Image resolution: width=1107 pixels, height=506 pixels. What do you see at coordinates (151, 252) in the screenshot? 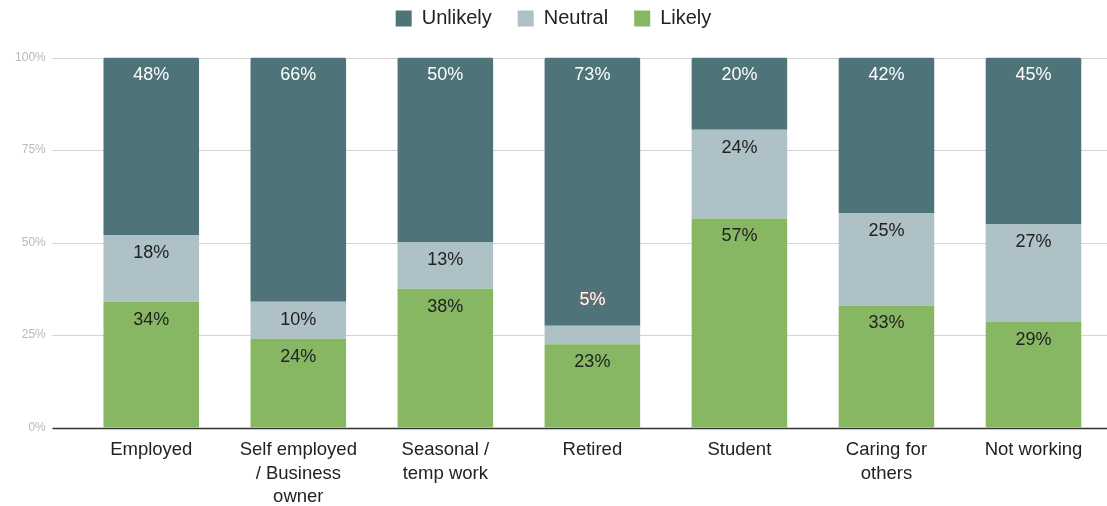
I see `data-label: 18%` at bounding box center [151, 252].